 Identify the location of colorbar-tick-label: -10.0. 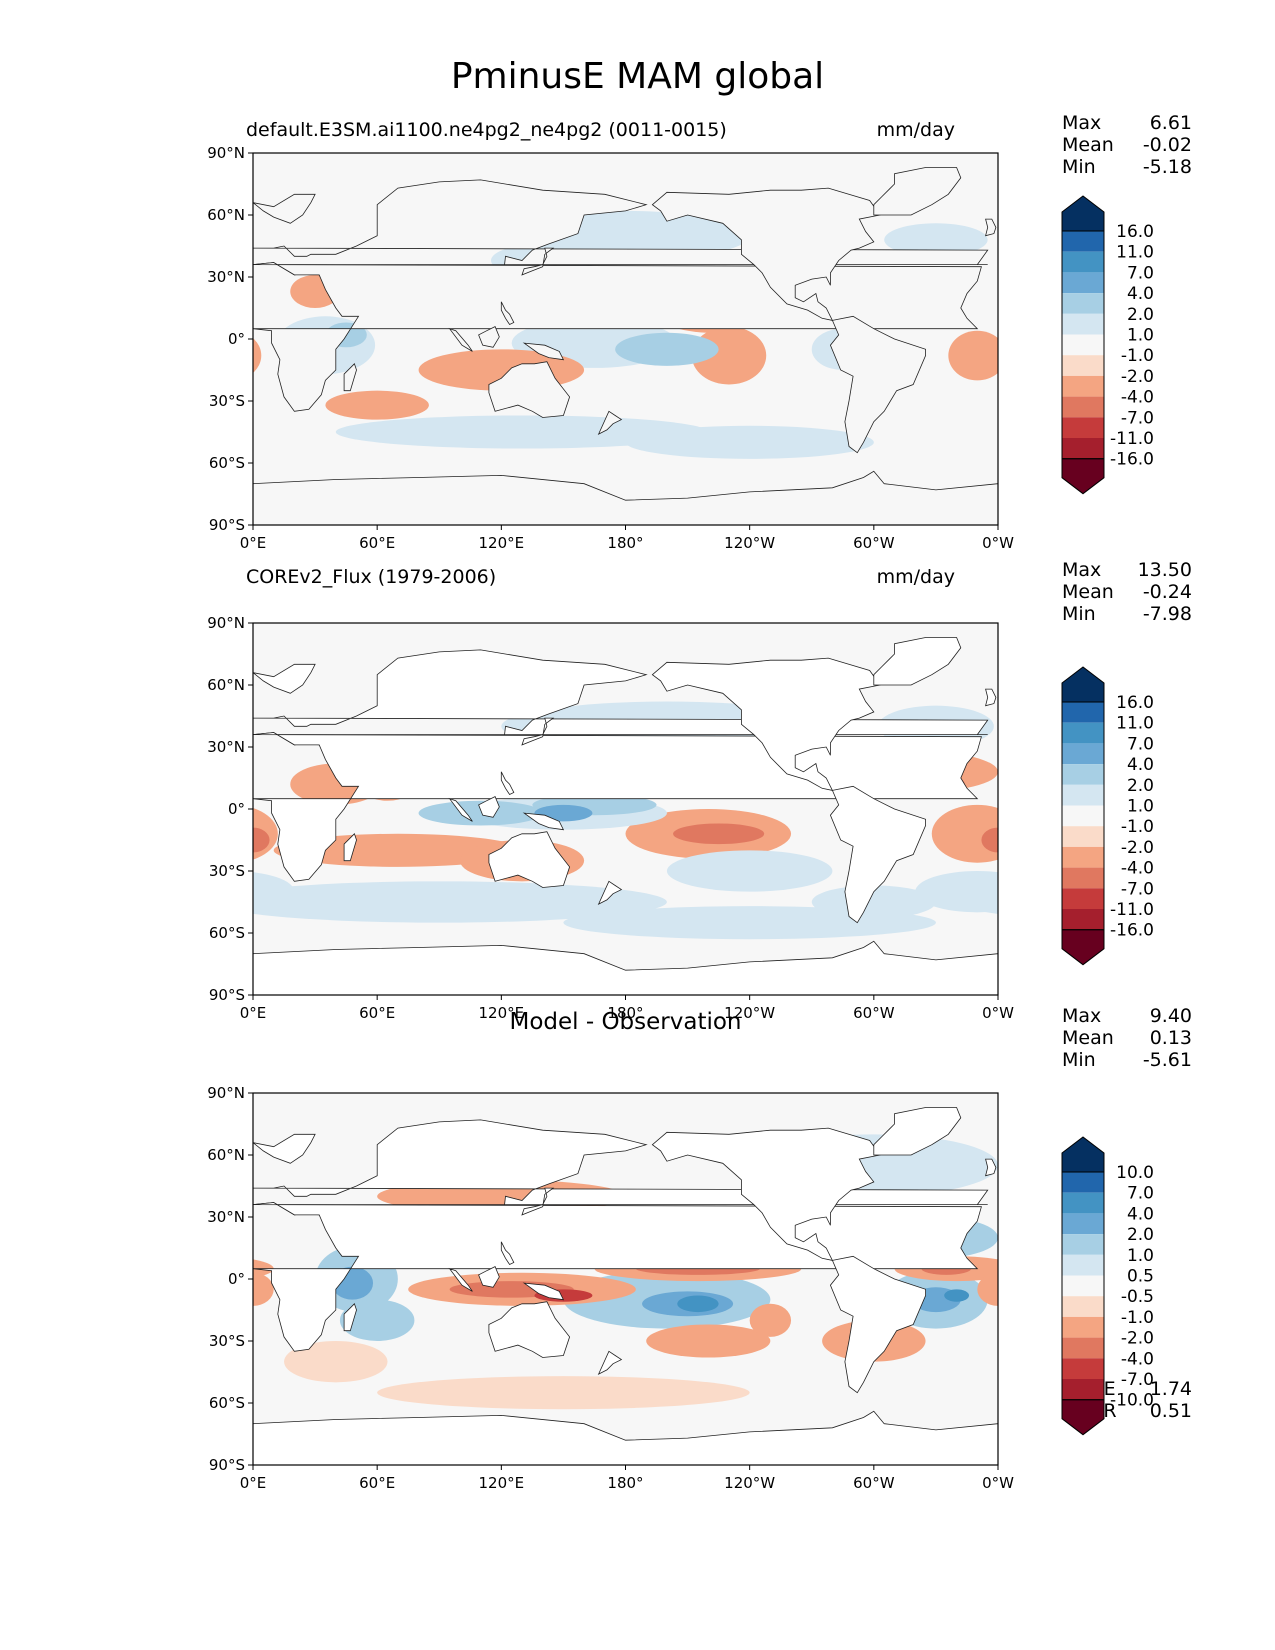
(1132, 1401).